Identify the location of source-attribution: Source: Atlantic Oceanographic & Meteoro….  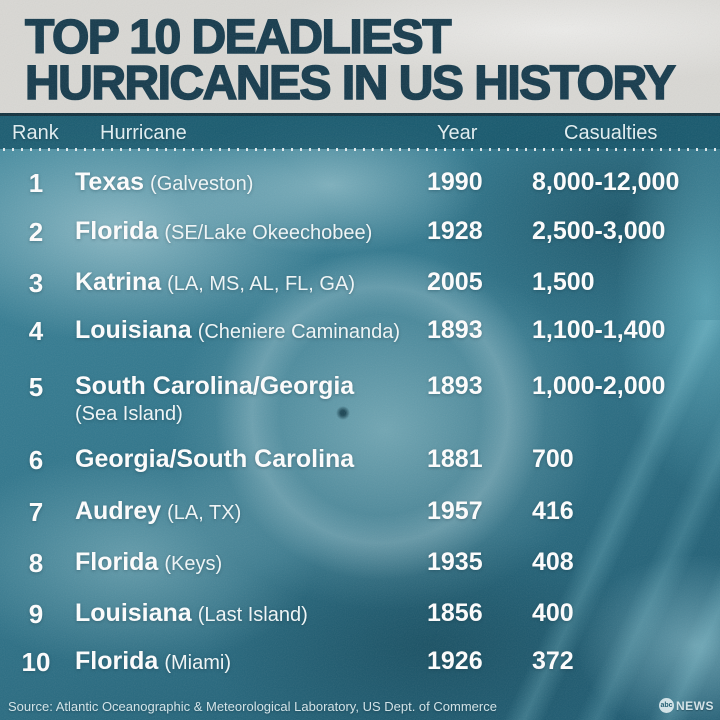
(252, 706).